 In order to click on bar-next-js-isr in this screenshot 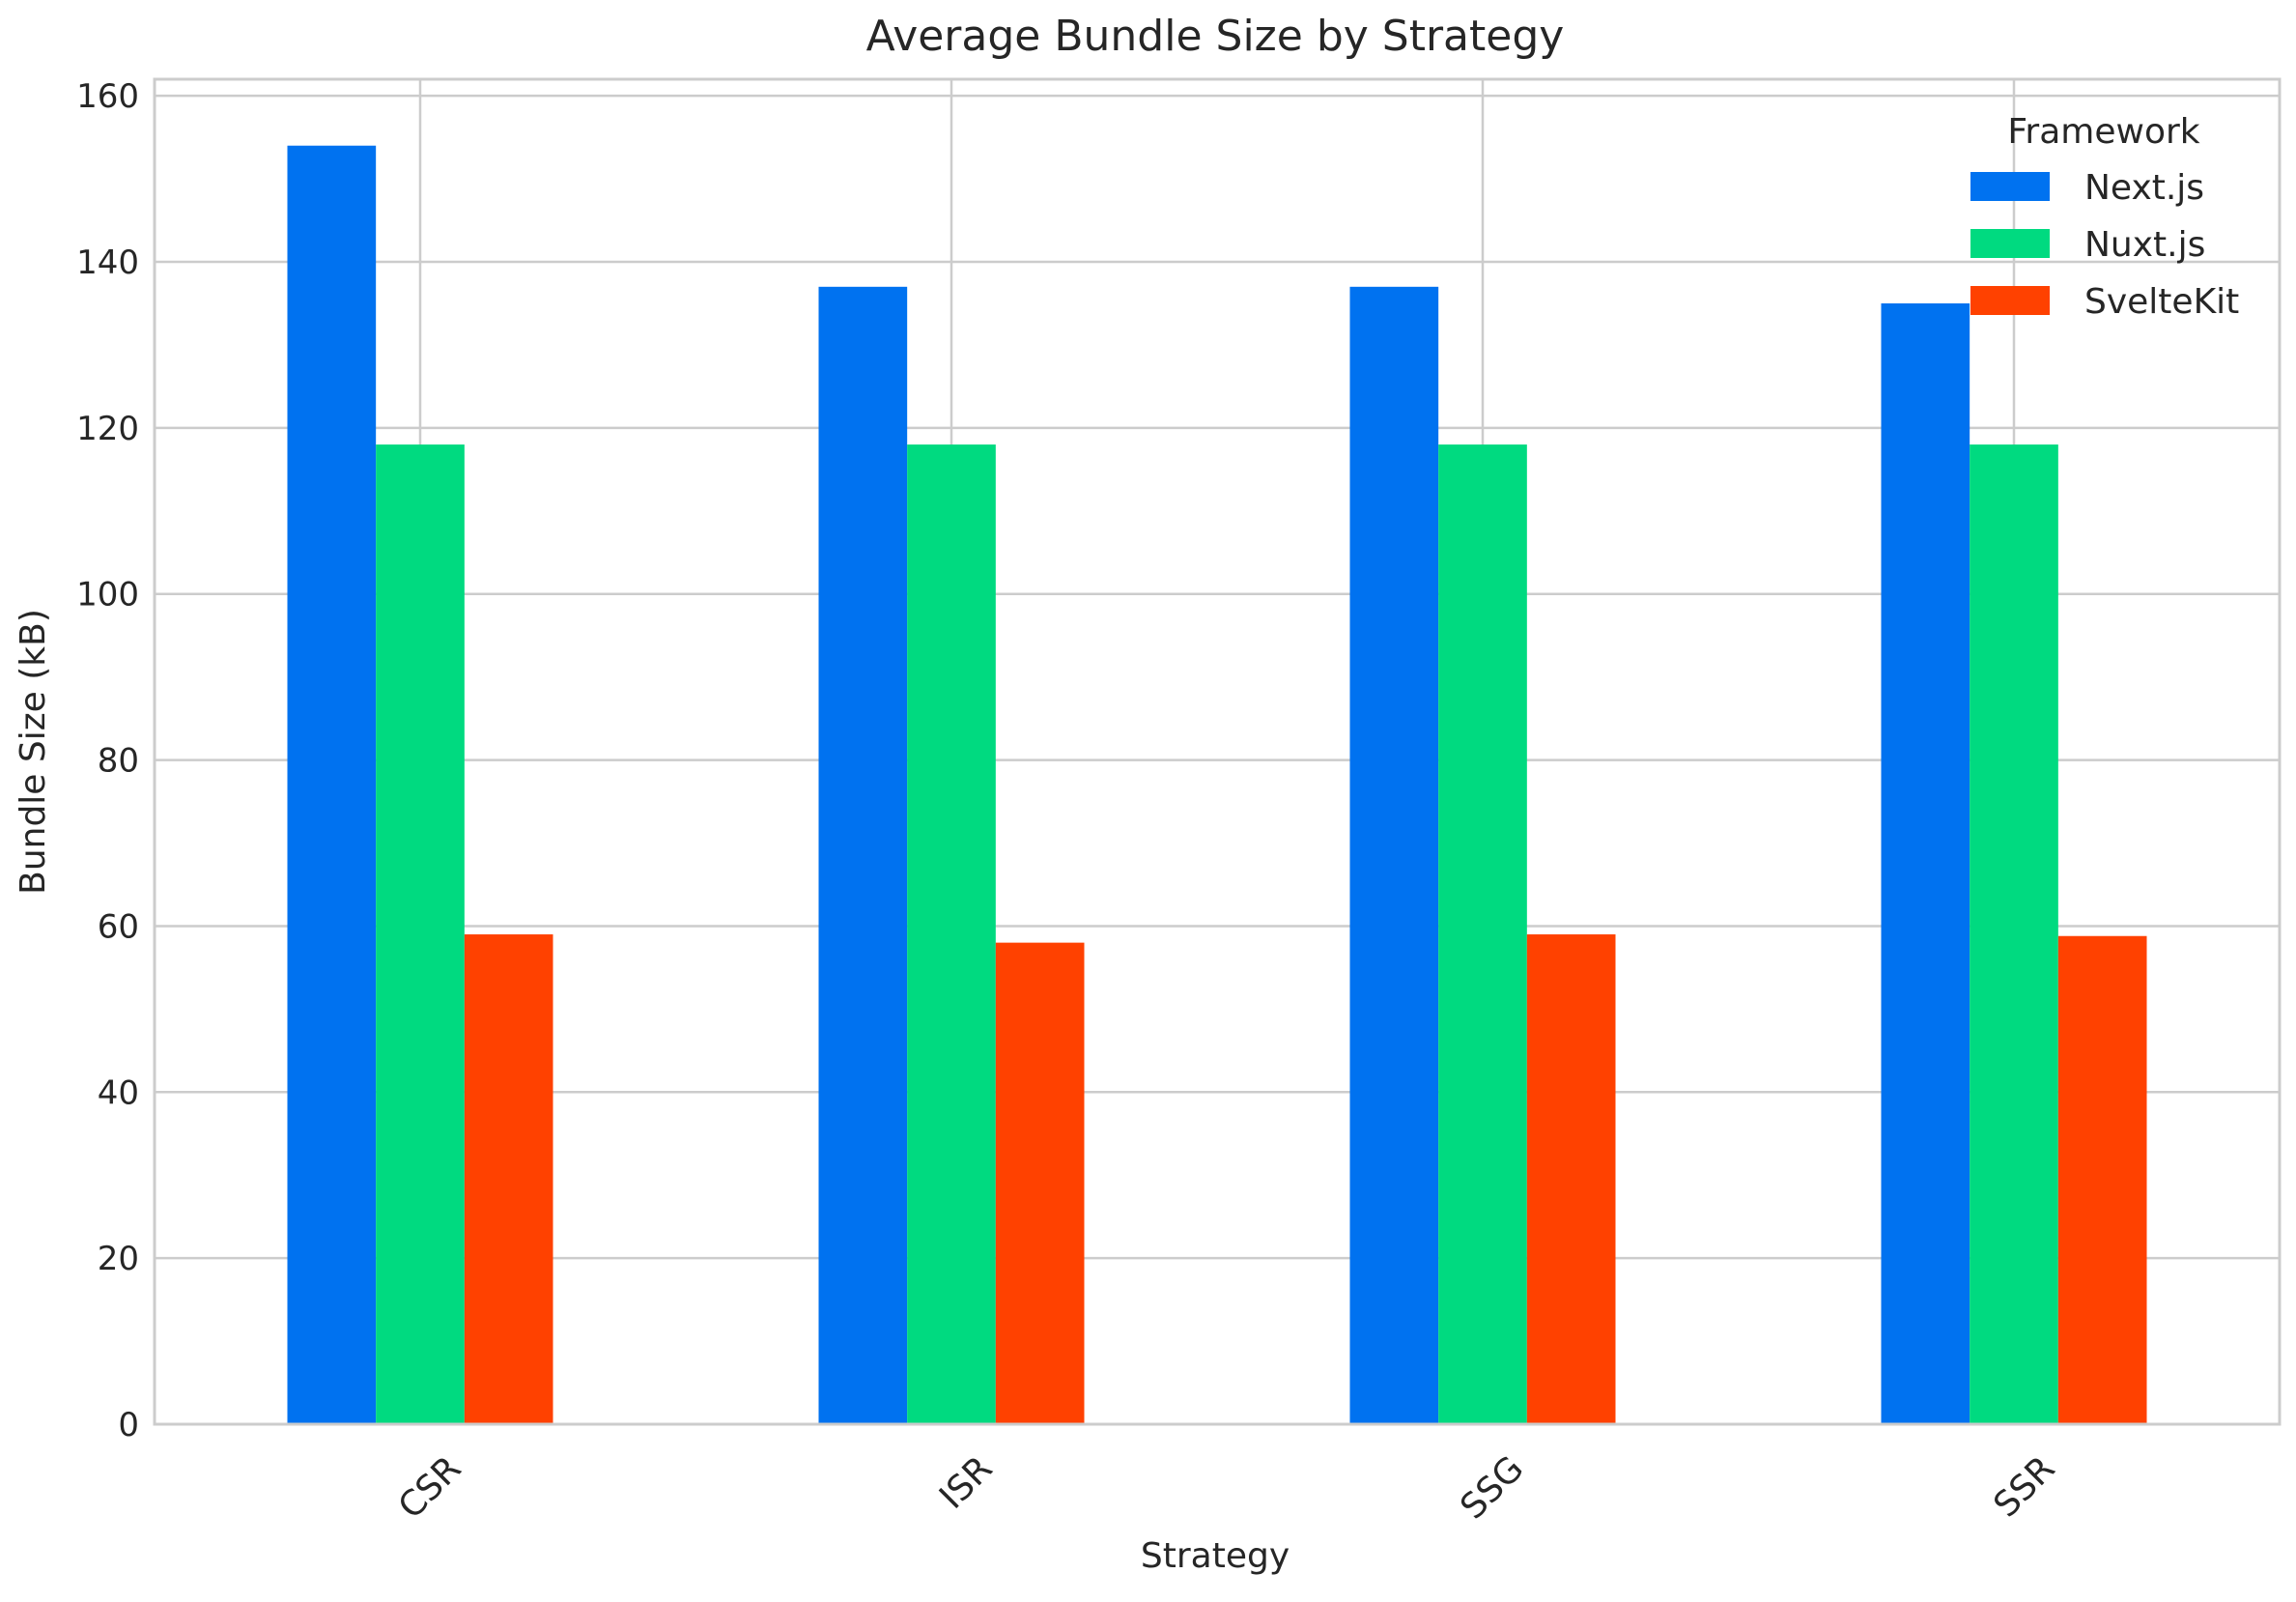, I will do `click(863, 855)`.